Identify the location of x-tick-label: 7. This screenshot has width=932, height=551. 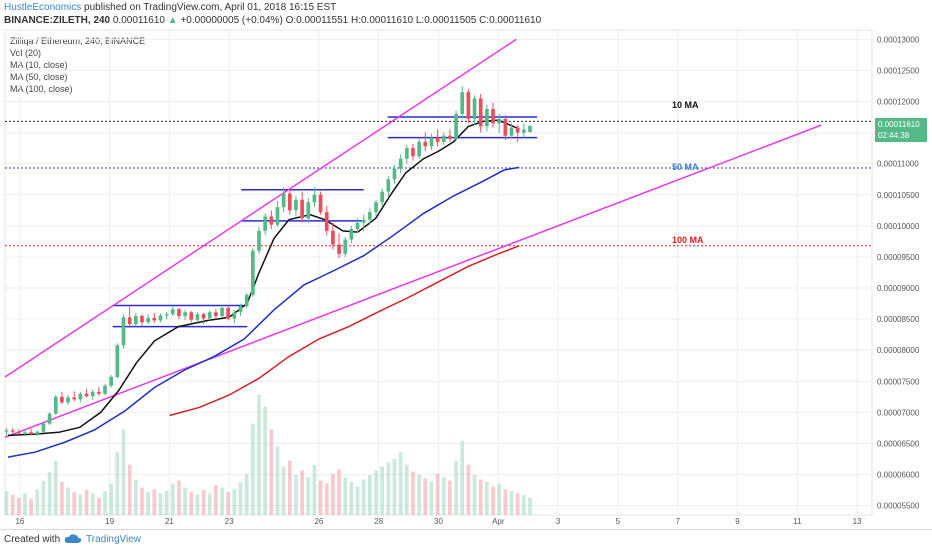
(677, 521).